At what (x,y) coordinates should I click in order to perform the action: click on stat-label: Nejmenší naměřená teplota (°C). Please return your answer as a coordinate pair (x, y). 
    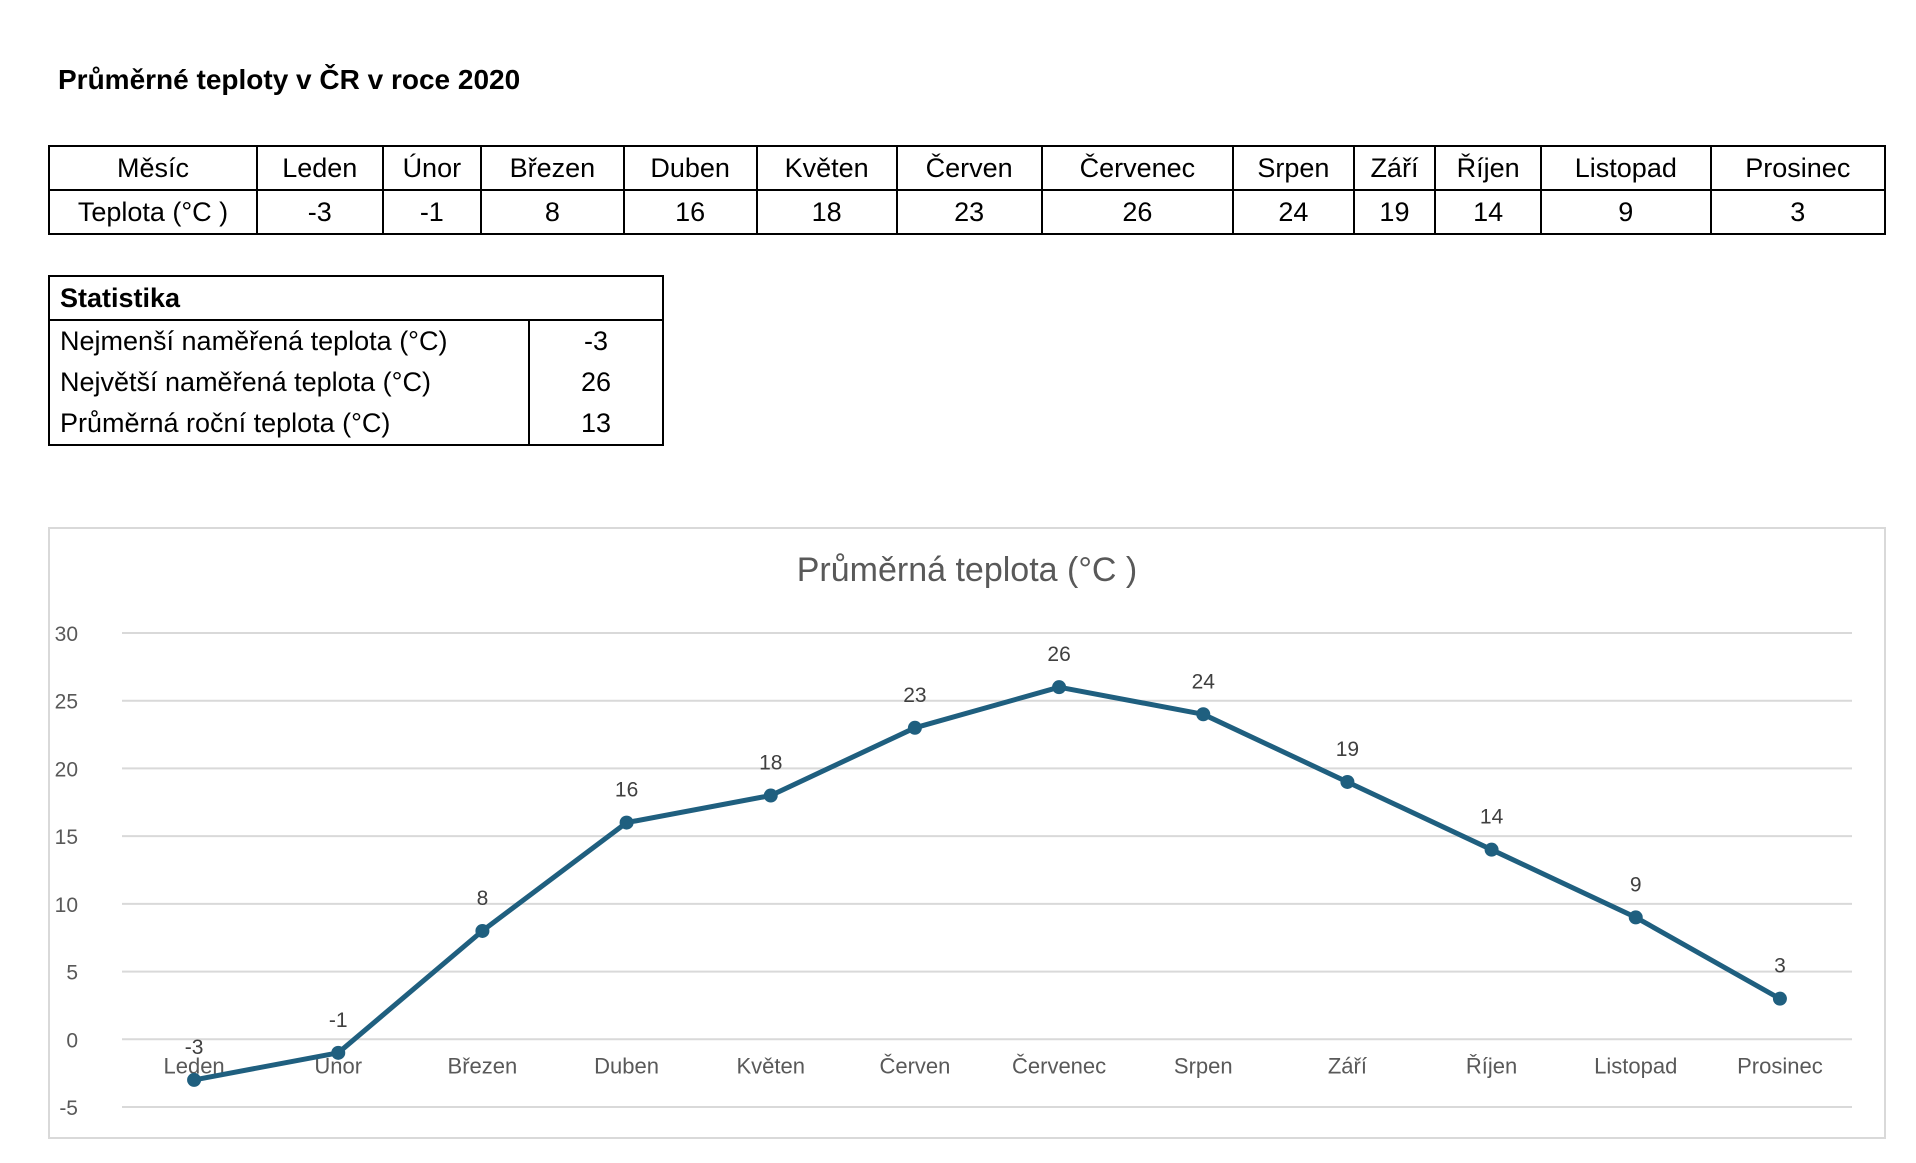
    Looking at the image, I should click on (289, 341).